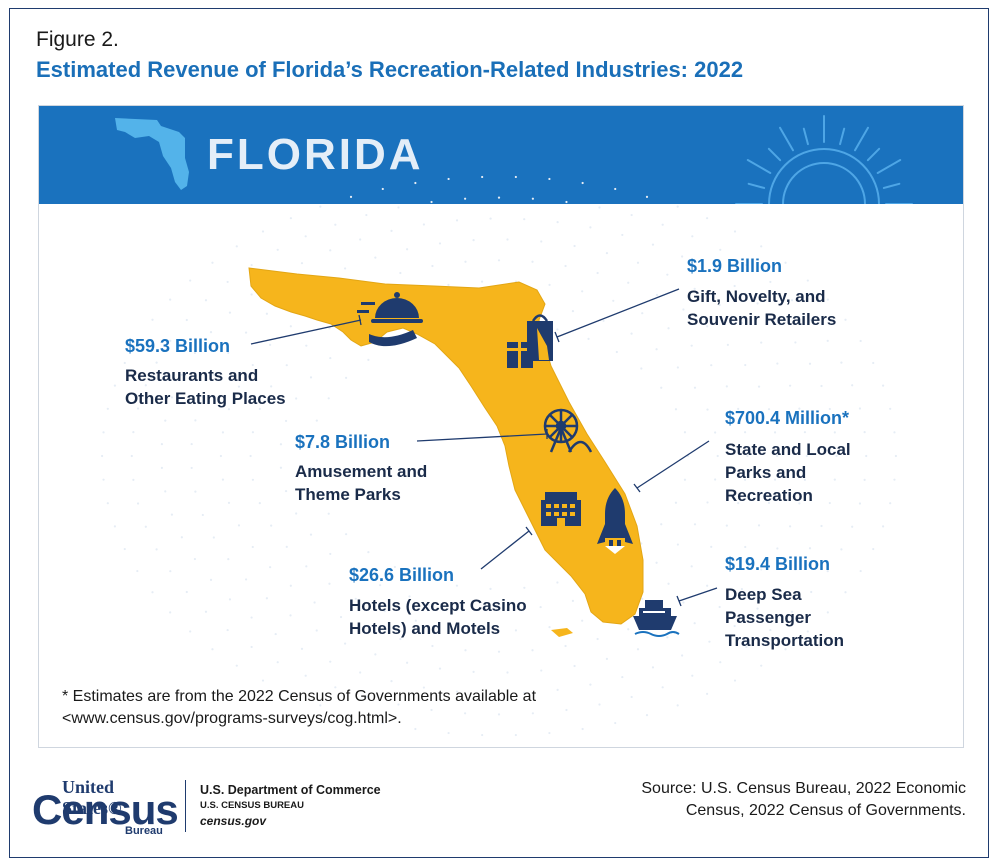  What do you see at coordinates (824, 159) in the screenshot?
I see `sunburst-icon` at bounding box center [824, 159].